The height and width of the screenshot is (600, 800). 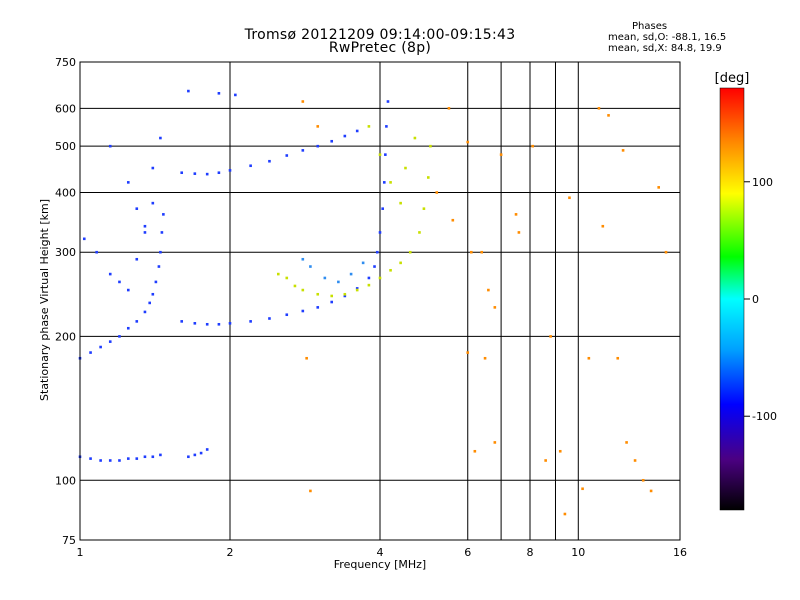 What do you see at coordinates (650, 26) in the screenshot?
I see `stats-heading: Phases` at bounding box center [650, 26].